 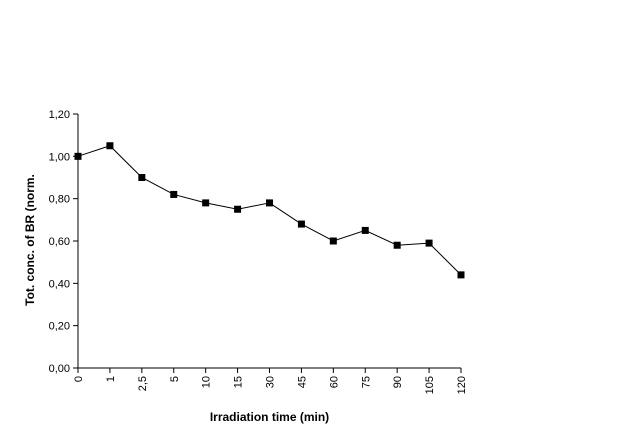 I want to click on x-tick-label: 60, so click(x=334, y=382).